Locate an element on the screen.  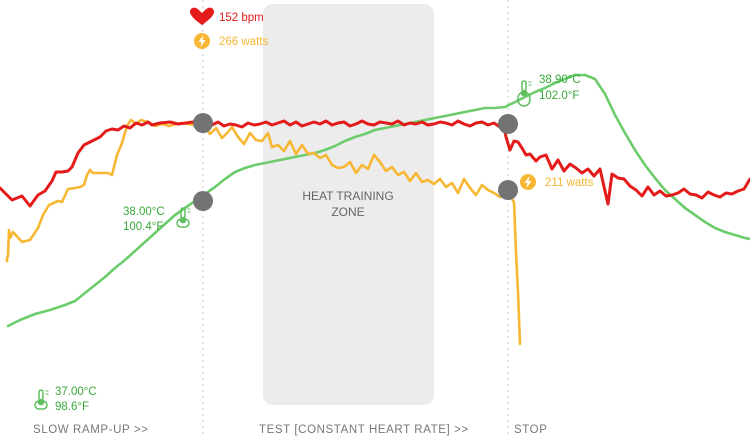
temp-mid-fahrenheit: 100.4°F is located at coordinates (143, 227).